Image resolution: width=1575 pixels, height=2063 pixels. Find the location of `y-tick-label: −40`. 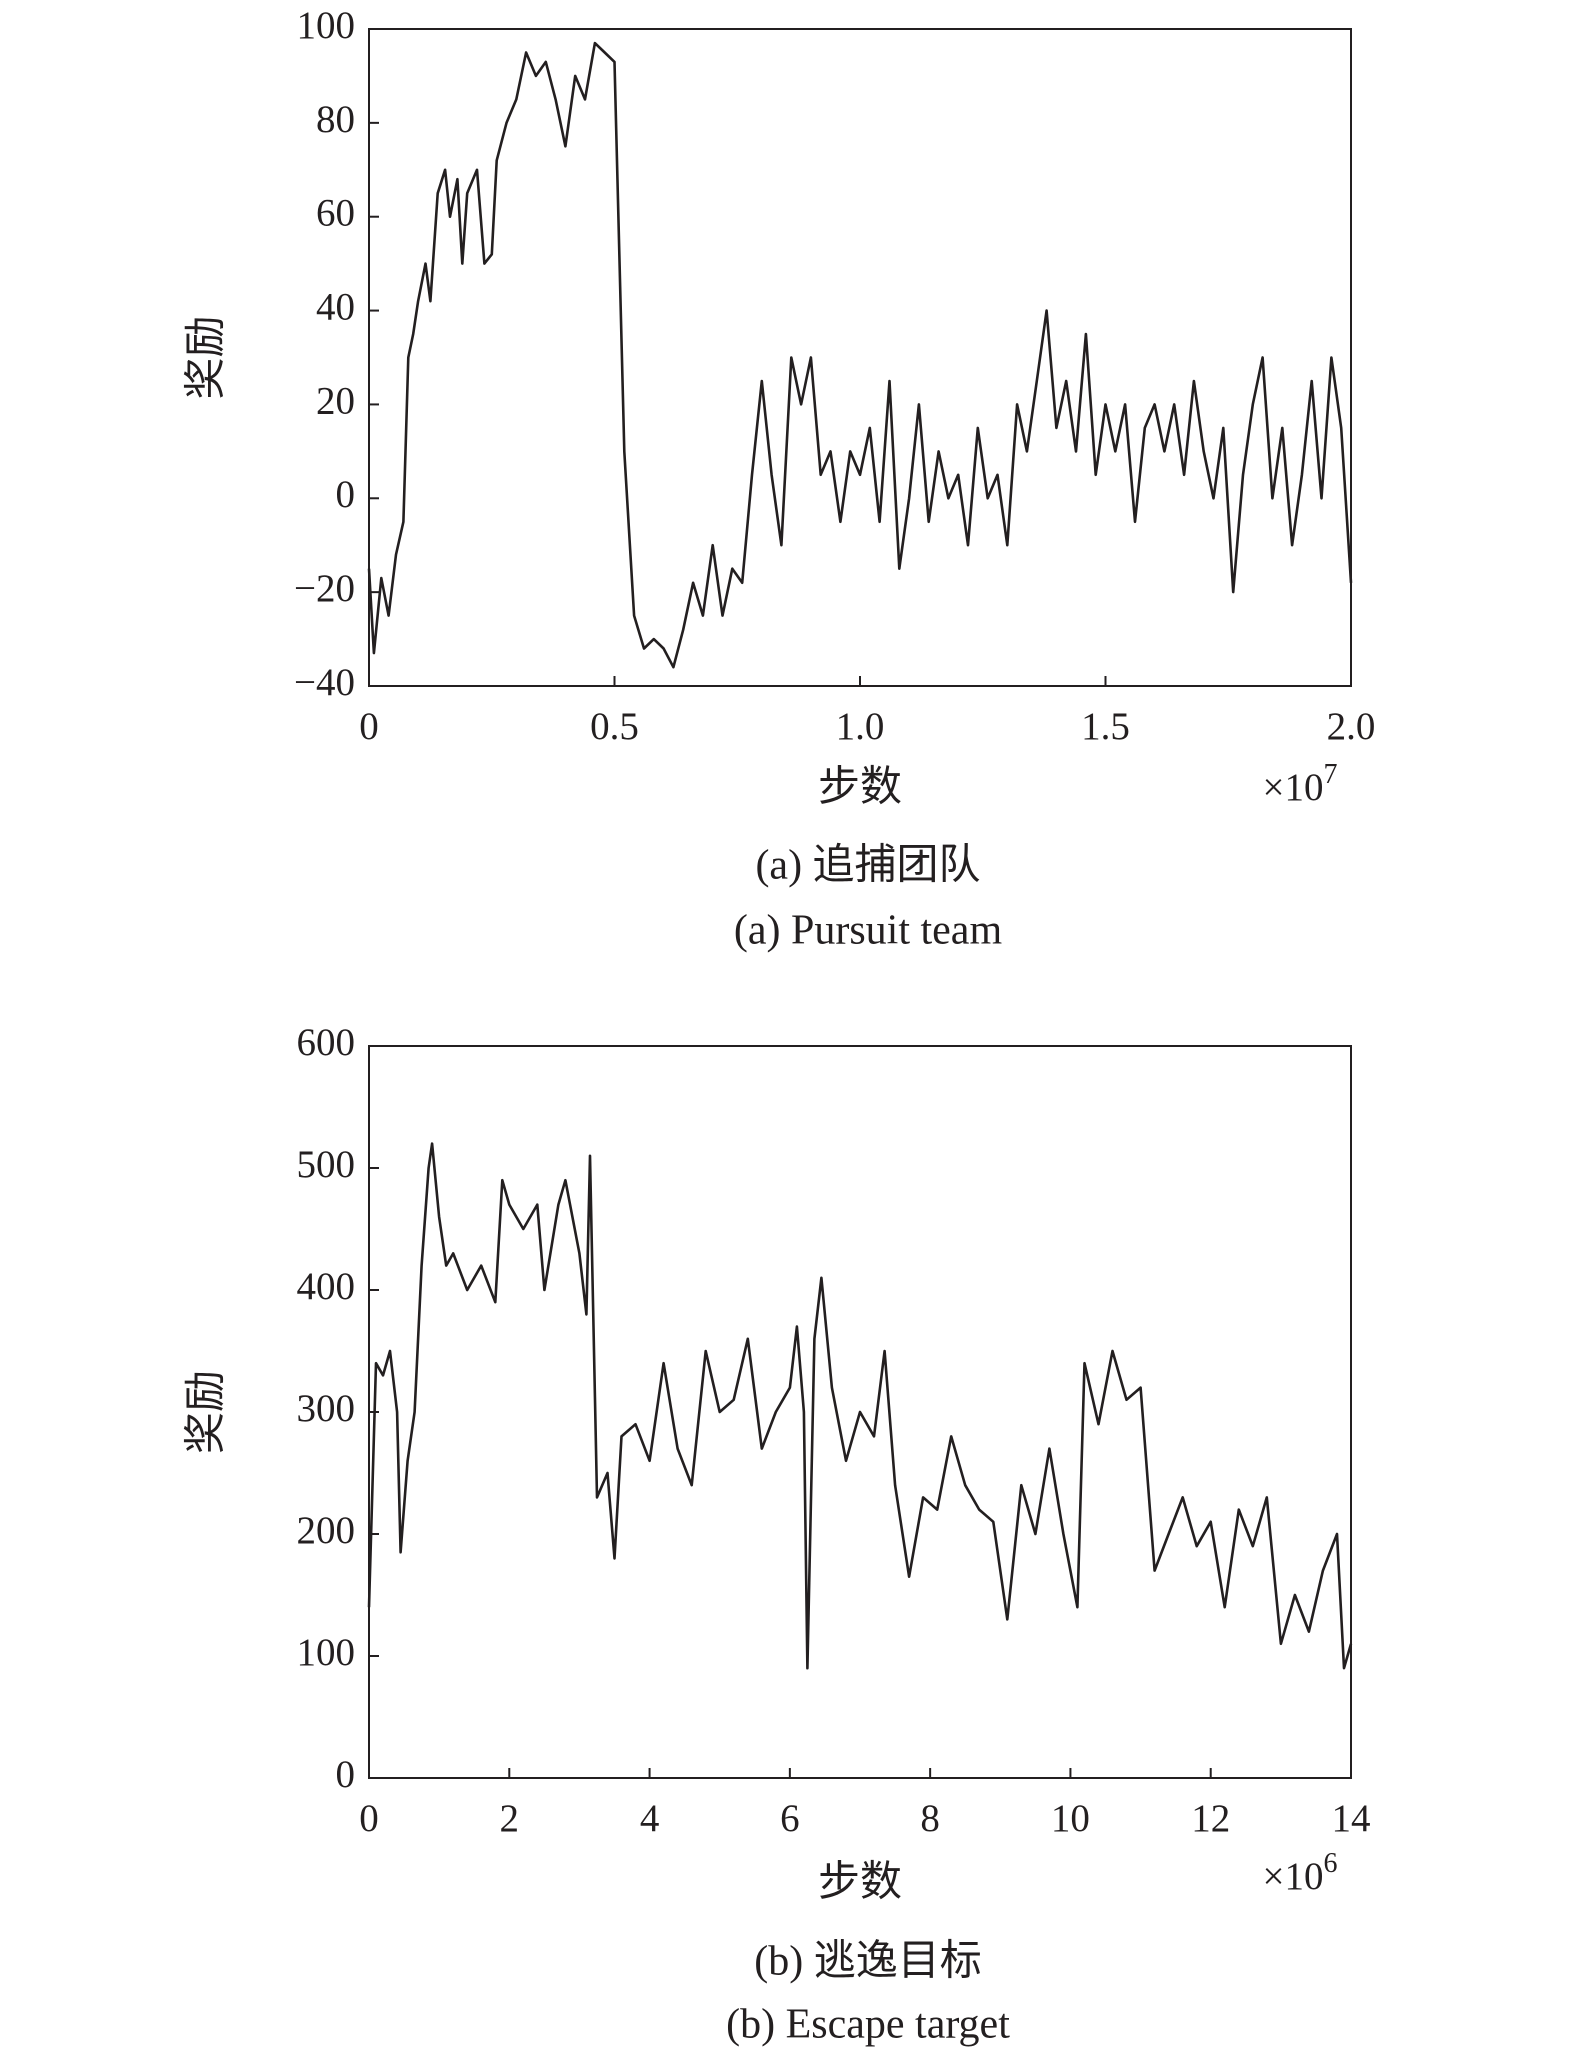

y-tick-label: −40 is located at coordinates (324, 682).